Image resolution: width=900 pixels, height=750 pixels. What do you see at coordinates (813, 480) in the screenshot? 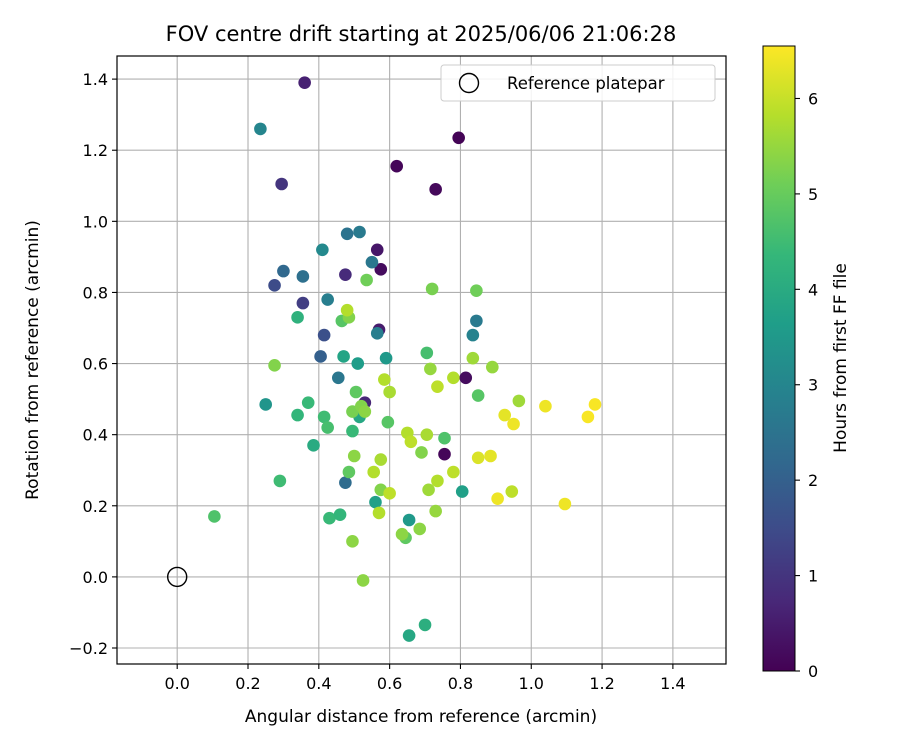
I see `colorbar-tick-label: 2` at bounding box center [813, 480].